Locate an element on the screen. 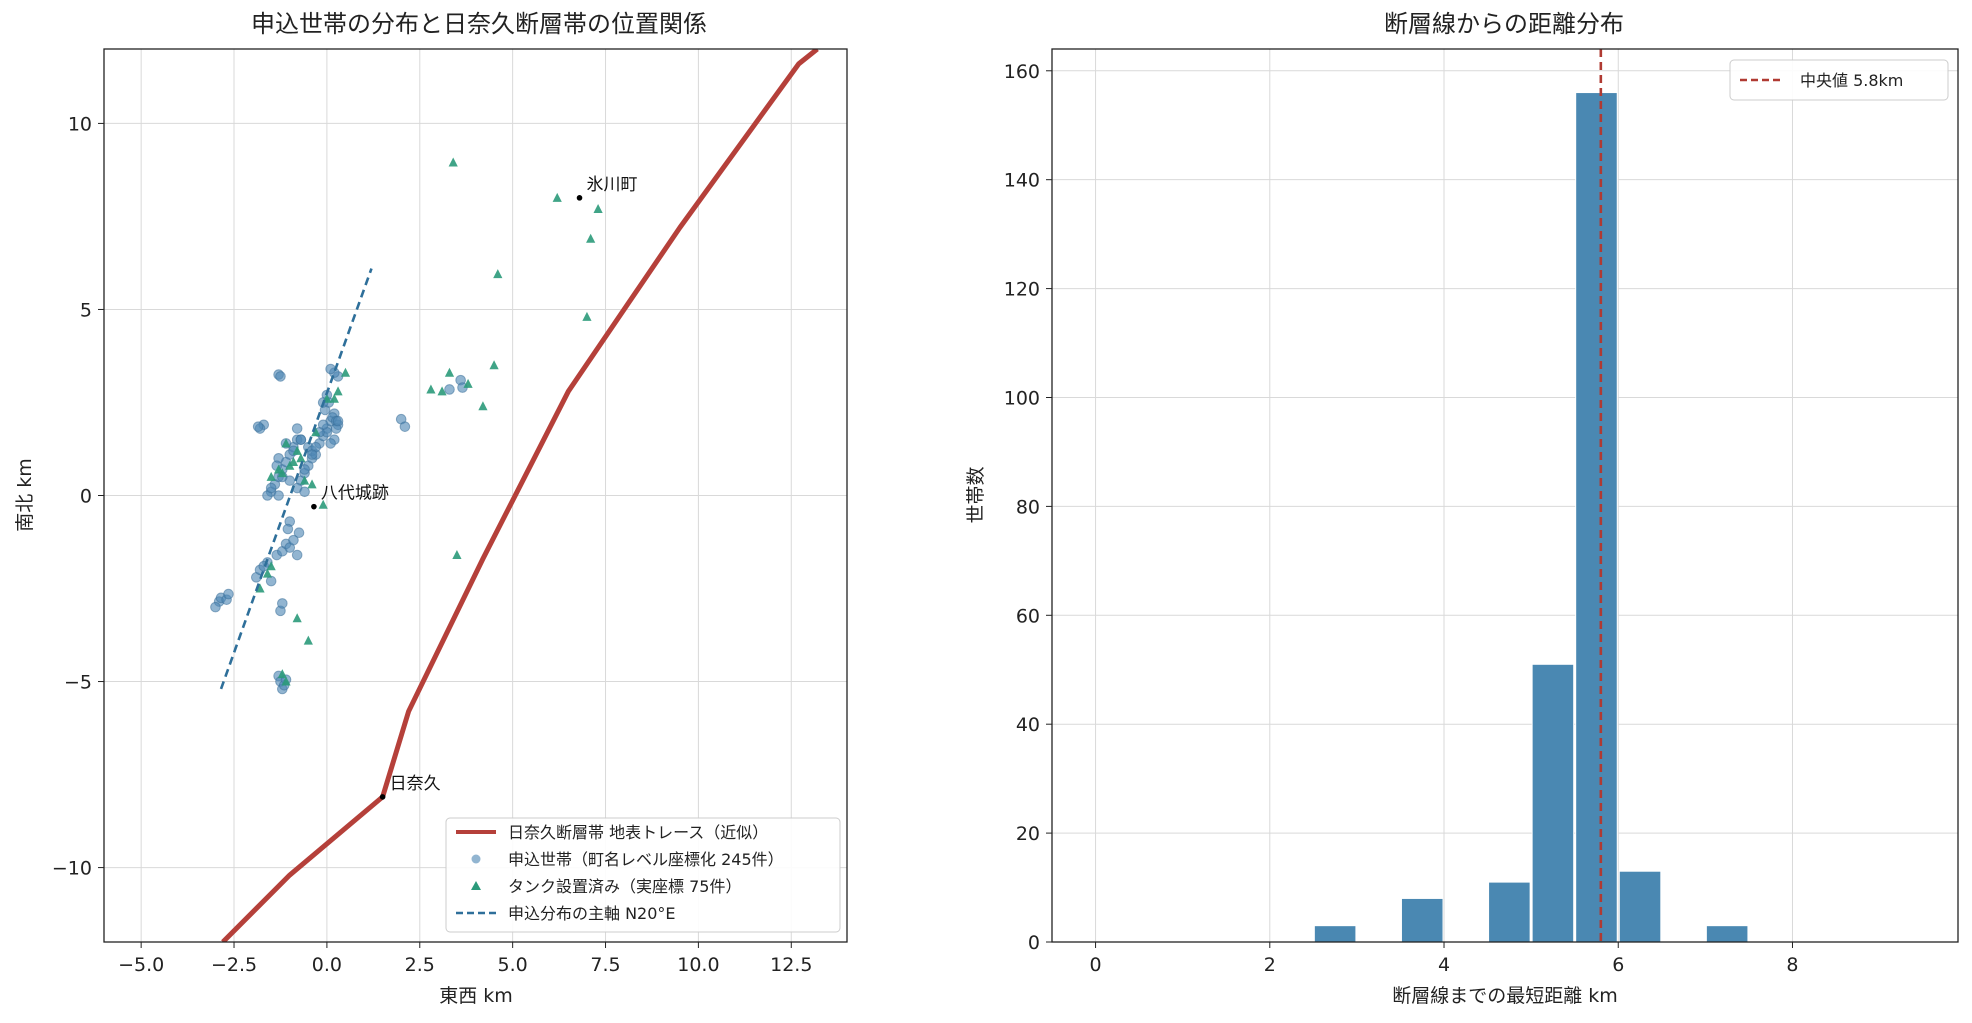 This screenshot has height=1023, width=1972. place-label: 氷川町 is located at coordinates (612, 185).